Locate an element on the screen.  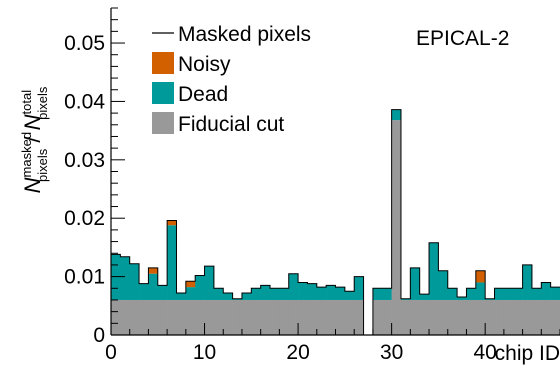
legend-label-fiducial: Fiducial cut is located at coordinates (231, 124).